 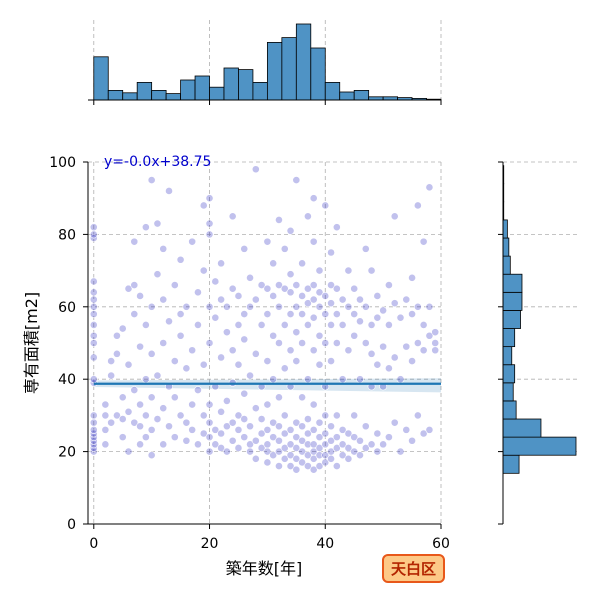 I want to click on x-tick-label: 40, so click(x=325, y=544).